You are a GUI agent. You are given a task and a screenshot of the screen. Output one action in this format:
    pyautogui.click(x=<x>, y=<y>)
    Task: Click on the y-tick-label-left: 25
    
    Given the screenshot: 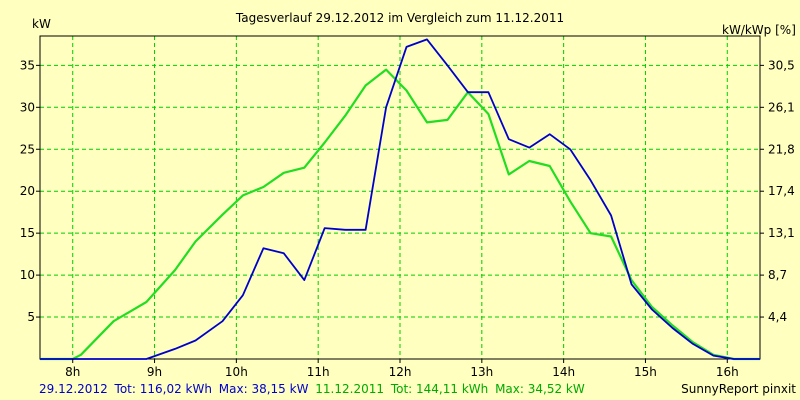 What is the action you would take?
    pyautogui.click(x=27, y=149)
    